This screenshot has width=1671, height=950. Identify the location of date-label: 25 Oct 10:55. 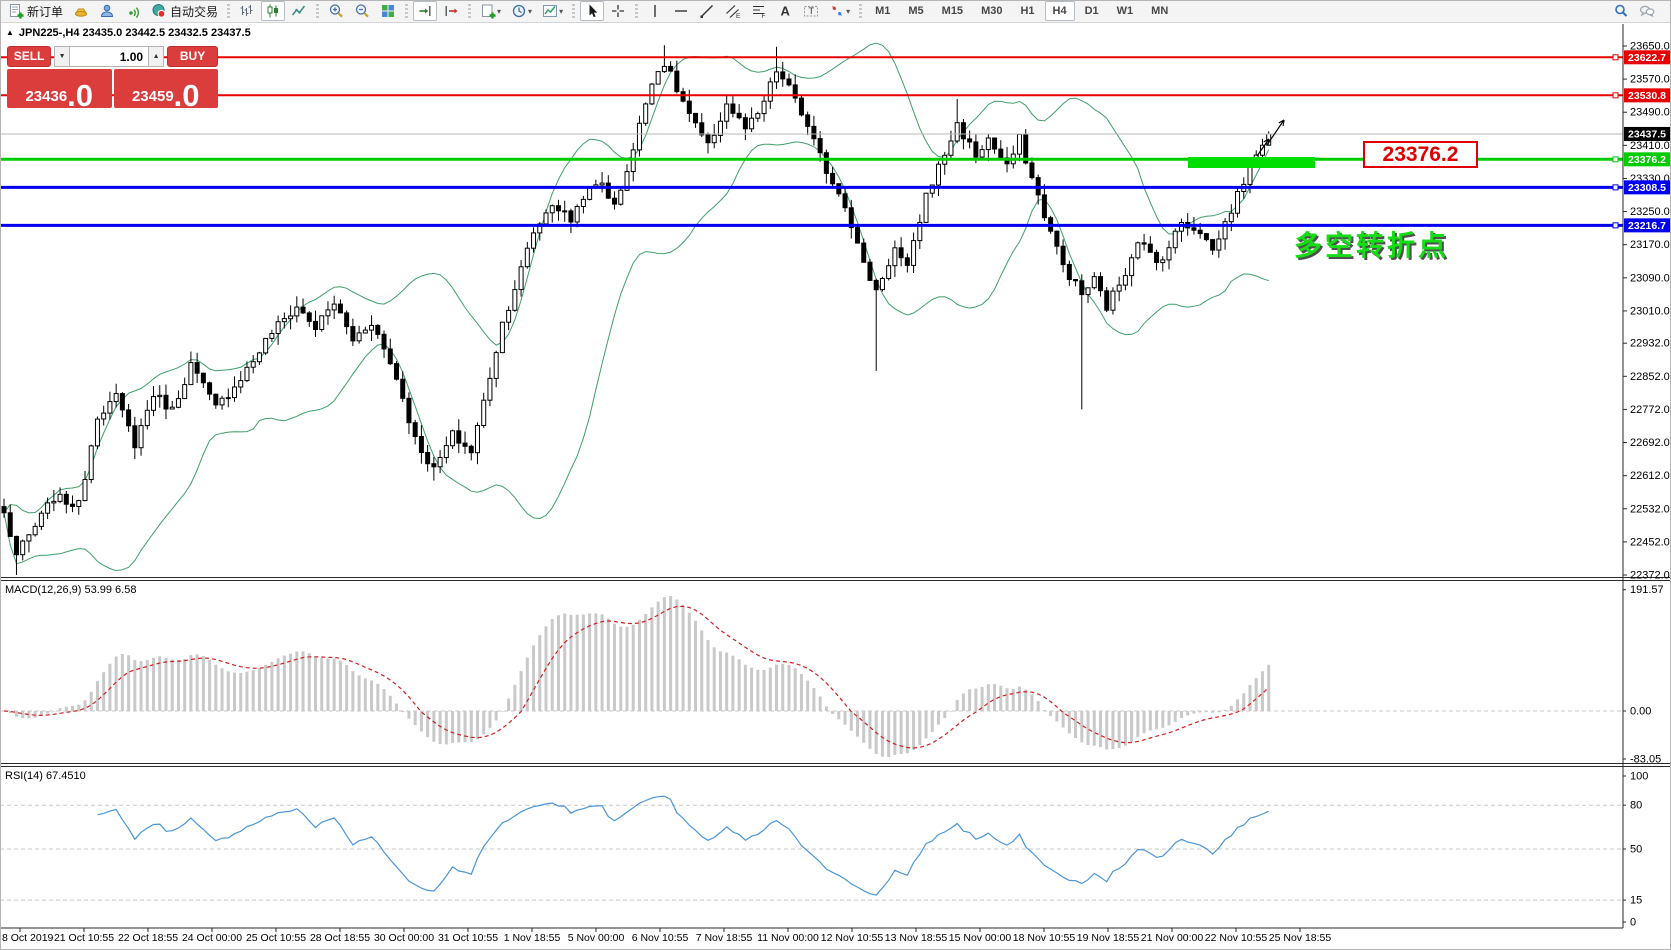
(276, 938).